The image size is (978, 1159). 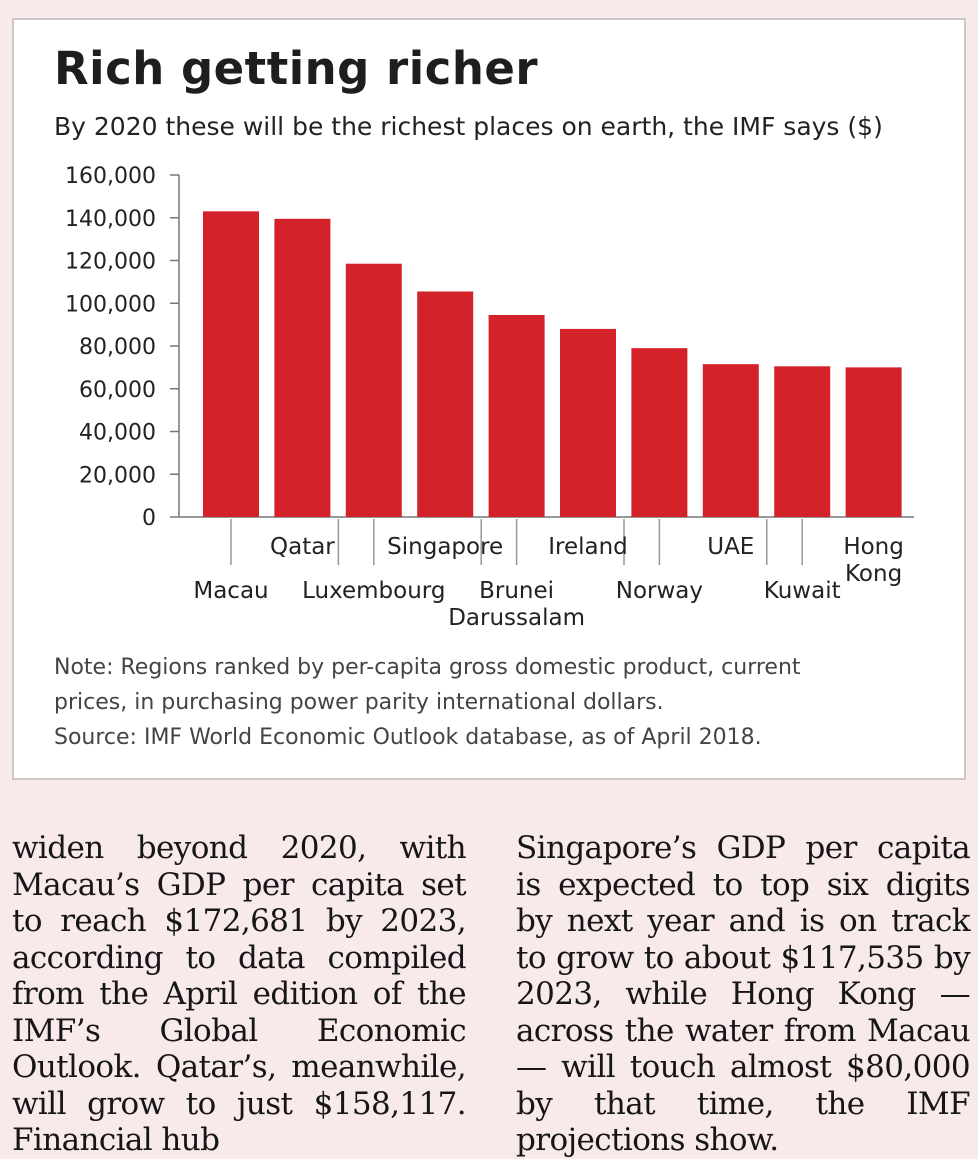 I want to click on y-tick-label: 120,000, so click(x=110, y=262).